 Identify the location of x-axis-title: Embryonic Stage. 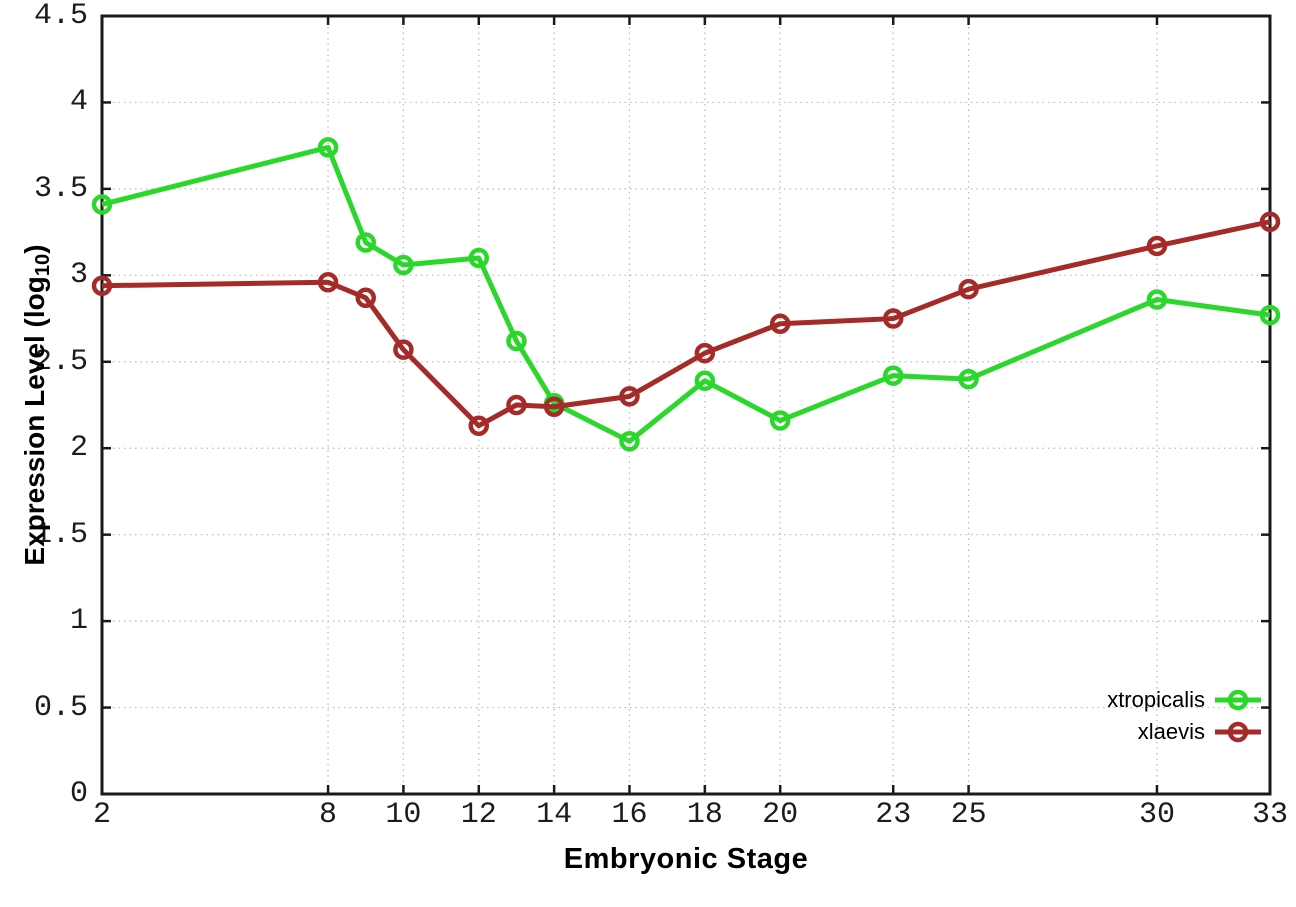
(686, 859).